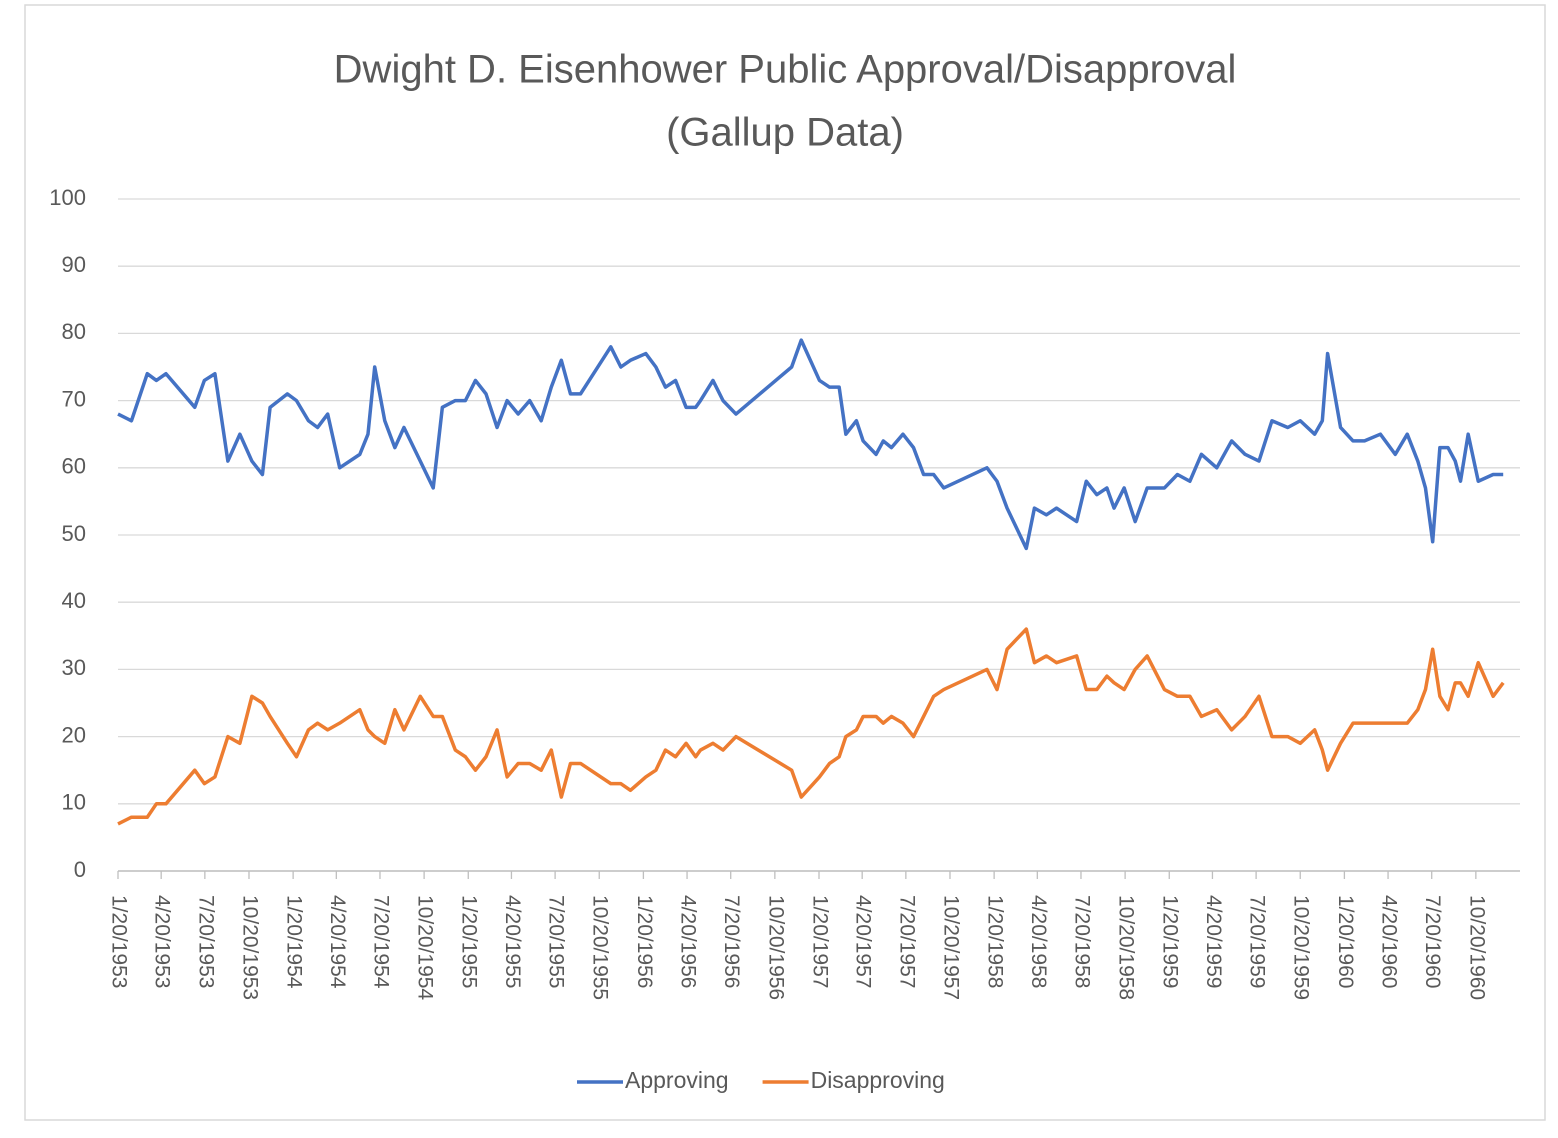 This screenshot has height=1138, width=1558. Describe the element at coordinates (906, 941) in the screenshot. I see `x-tick-label: 7/20/1957` at that location.